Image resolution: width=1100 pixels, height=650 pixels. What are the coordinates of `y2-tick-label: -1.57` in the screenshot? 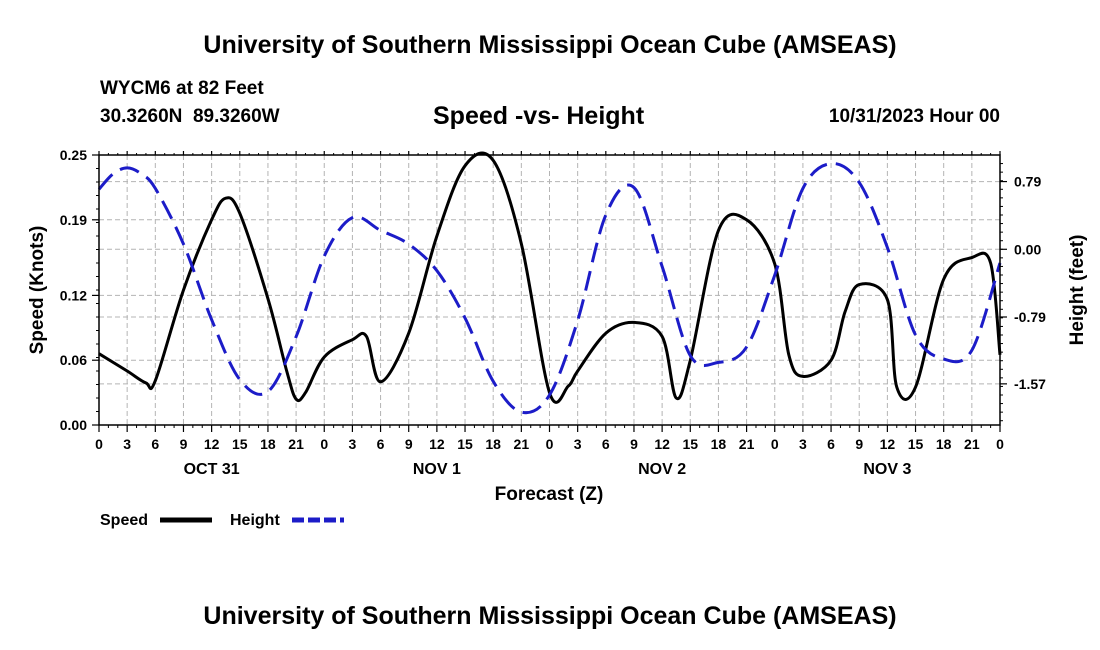 It's located at (1030, 384).